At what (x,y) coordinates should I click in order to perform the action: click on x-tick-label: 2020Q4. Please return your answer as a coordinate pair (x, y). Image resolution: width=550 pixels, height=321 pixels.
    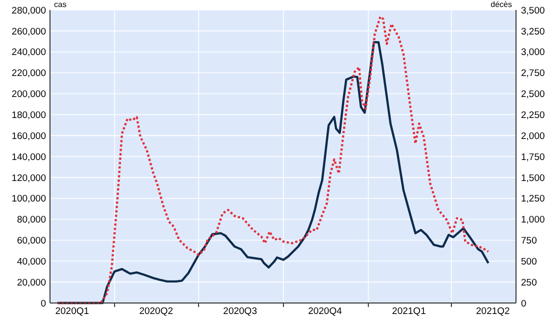
    Looking at the image, I should click on (325, 311).